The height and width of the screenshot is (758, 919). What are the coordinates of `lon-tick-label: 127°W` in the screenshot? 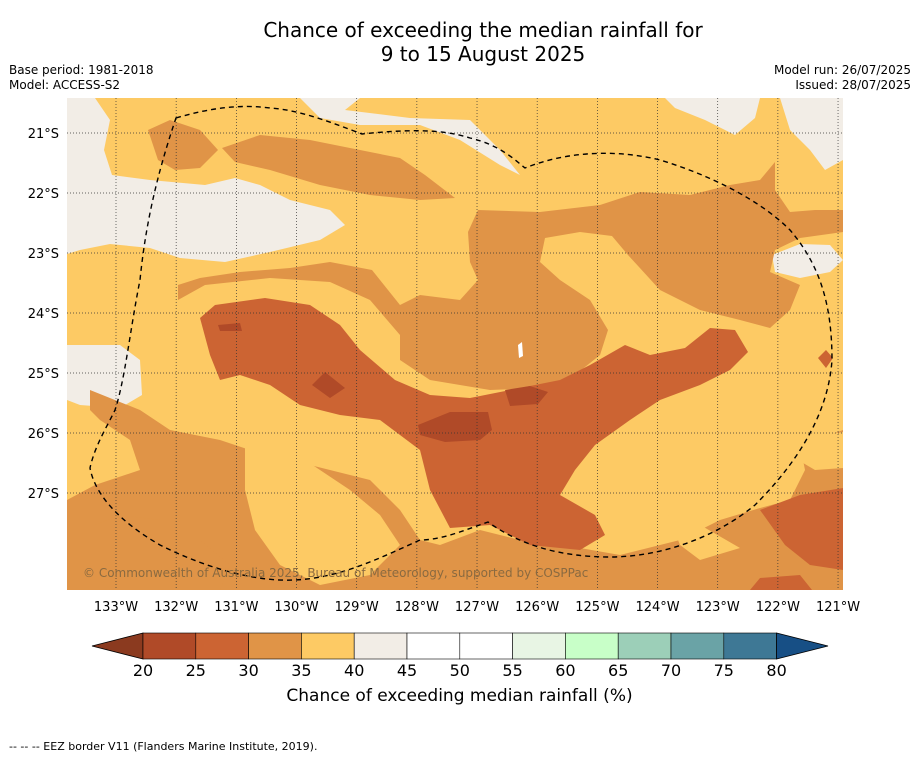 It's located at (477, 607).